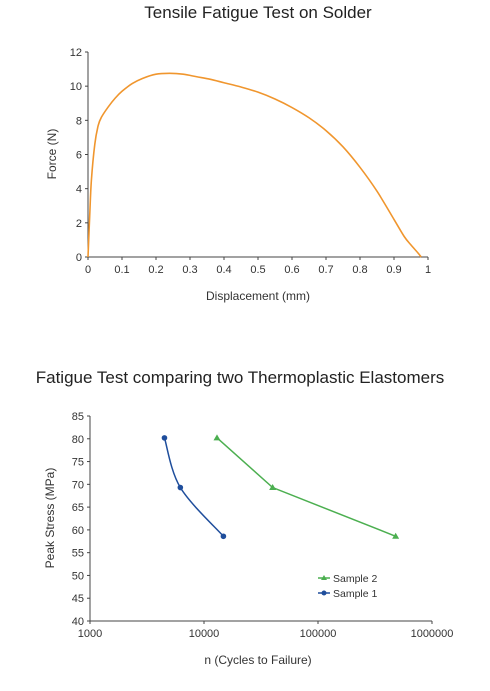  Describe the element at coordinates (355, 594) in the screenshot. I see `legend-label-sample-1: Sample 1` at that location.